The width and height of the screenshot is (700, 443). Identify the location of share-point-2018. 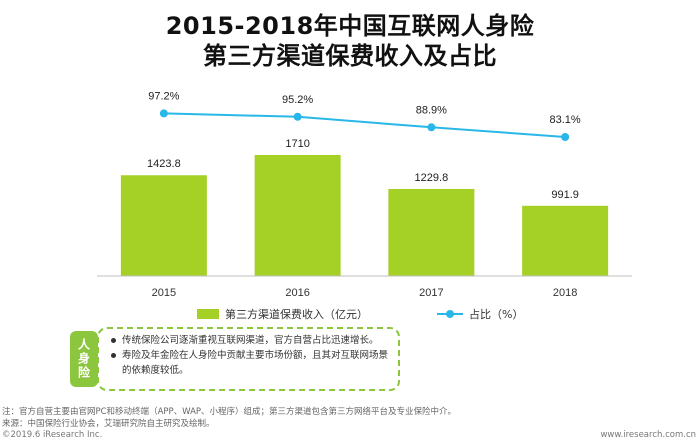
(565, 136).